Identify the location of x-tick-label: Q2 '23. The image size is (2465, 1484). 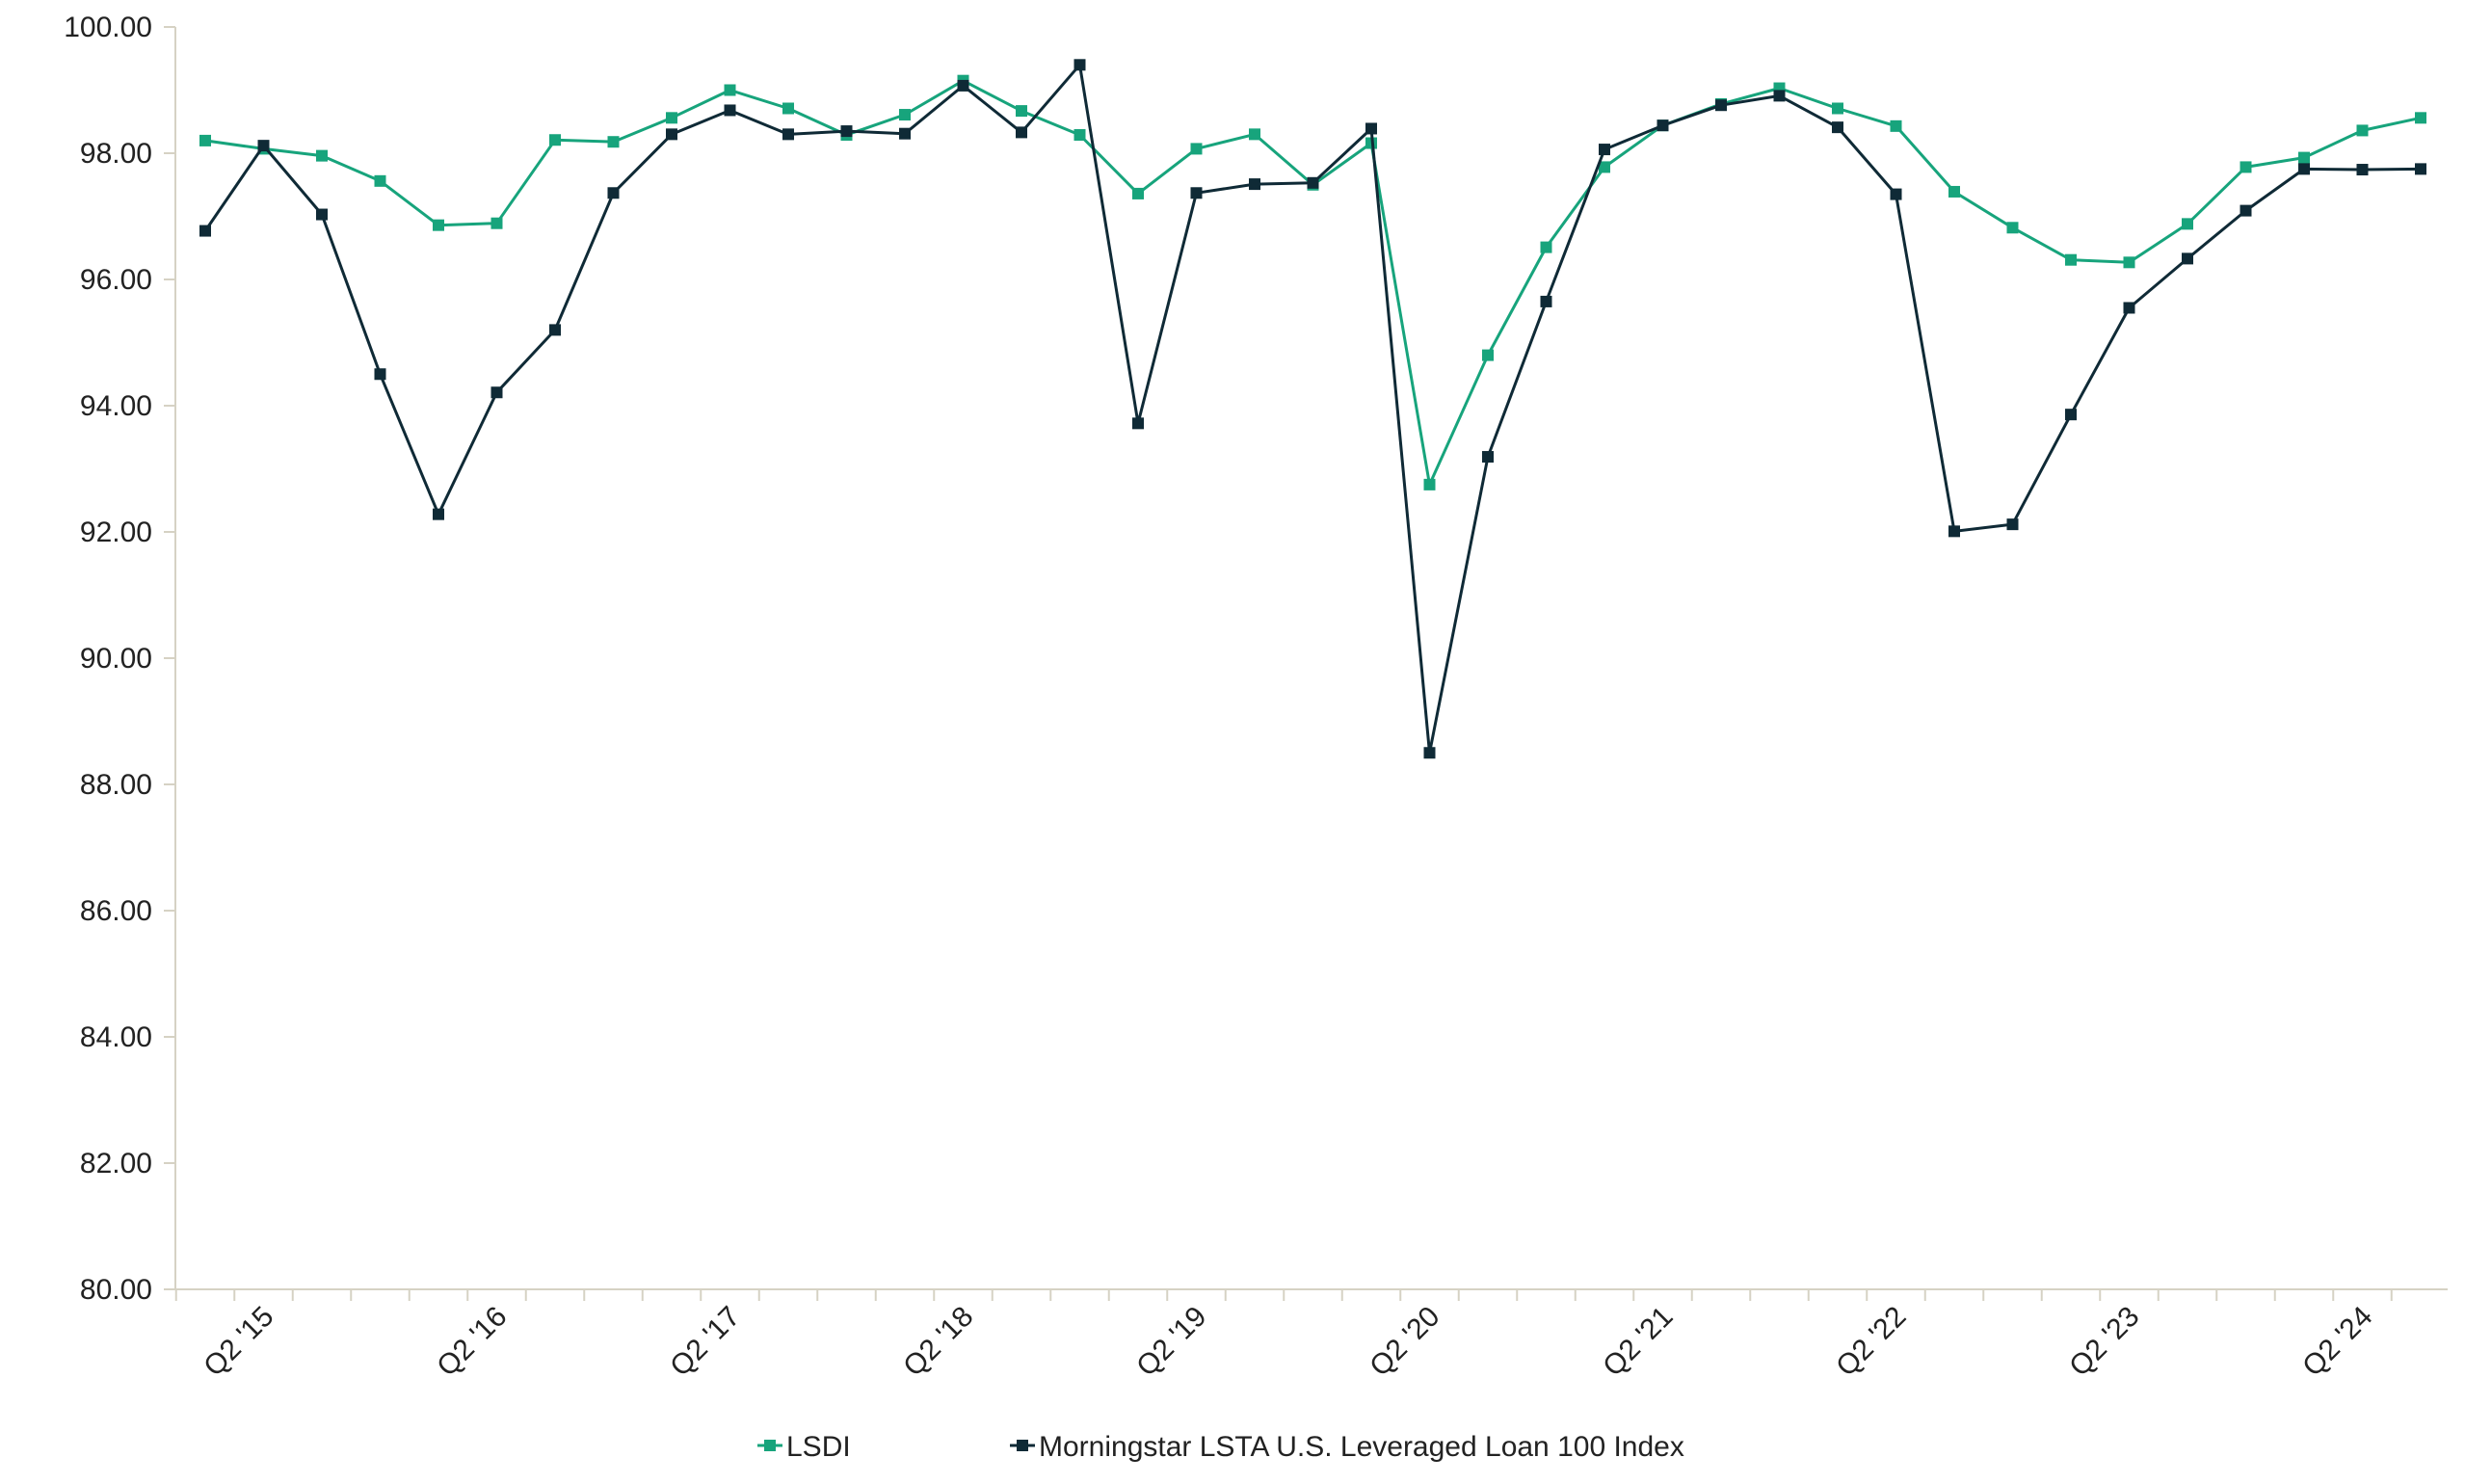
(2104, 1342).